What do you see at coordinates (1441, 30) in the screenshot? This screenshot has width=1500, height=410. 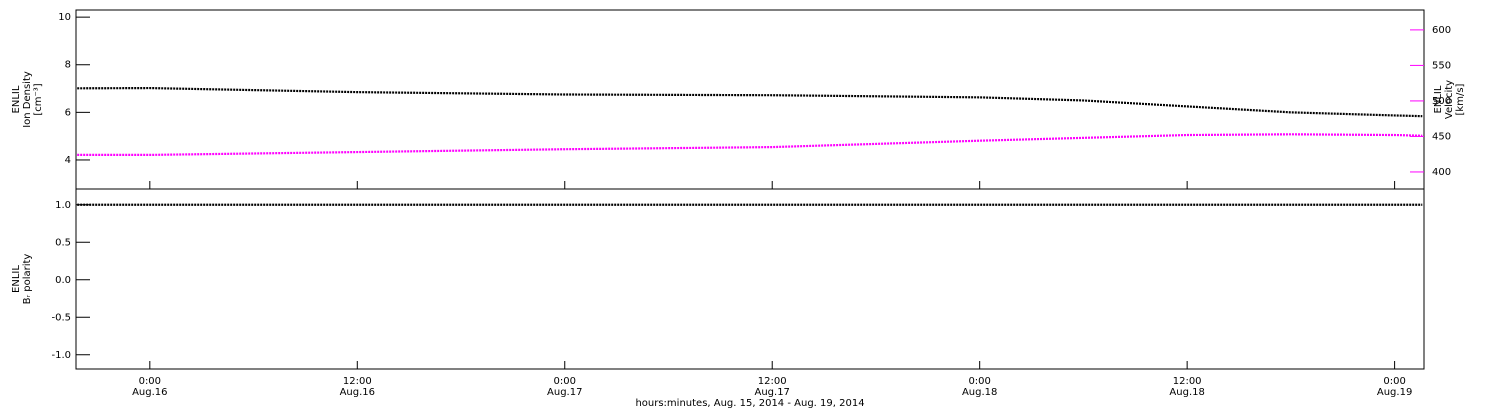 I see `y2-tick-label: 600` at bounding box center [1441, 30].